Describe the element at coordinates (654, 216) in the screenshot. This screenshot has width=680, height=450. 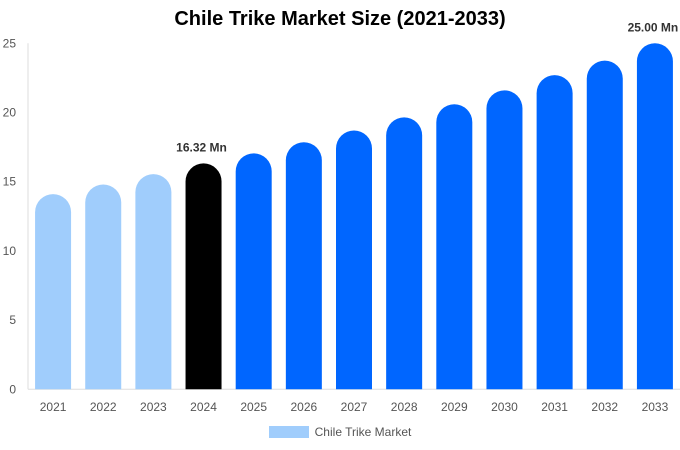
I see `bar-2033` at that location.